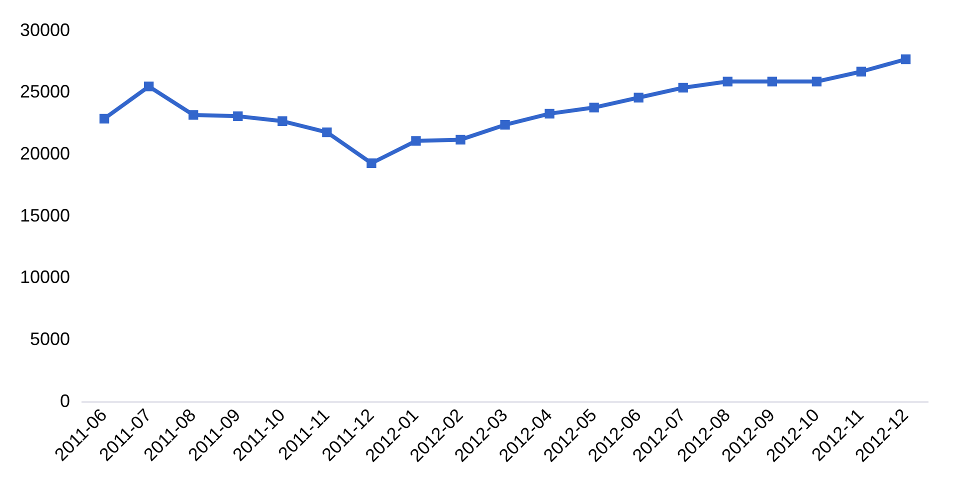 Image resolution: width=956 pixels, height=478 pixels. I want to click on y-tick-label: 10000, so click(45, 277).